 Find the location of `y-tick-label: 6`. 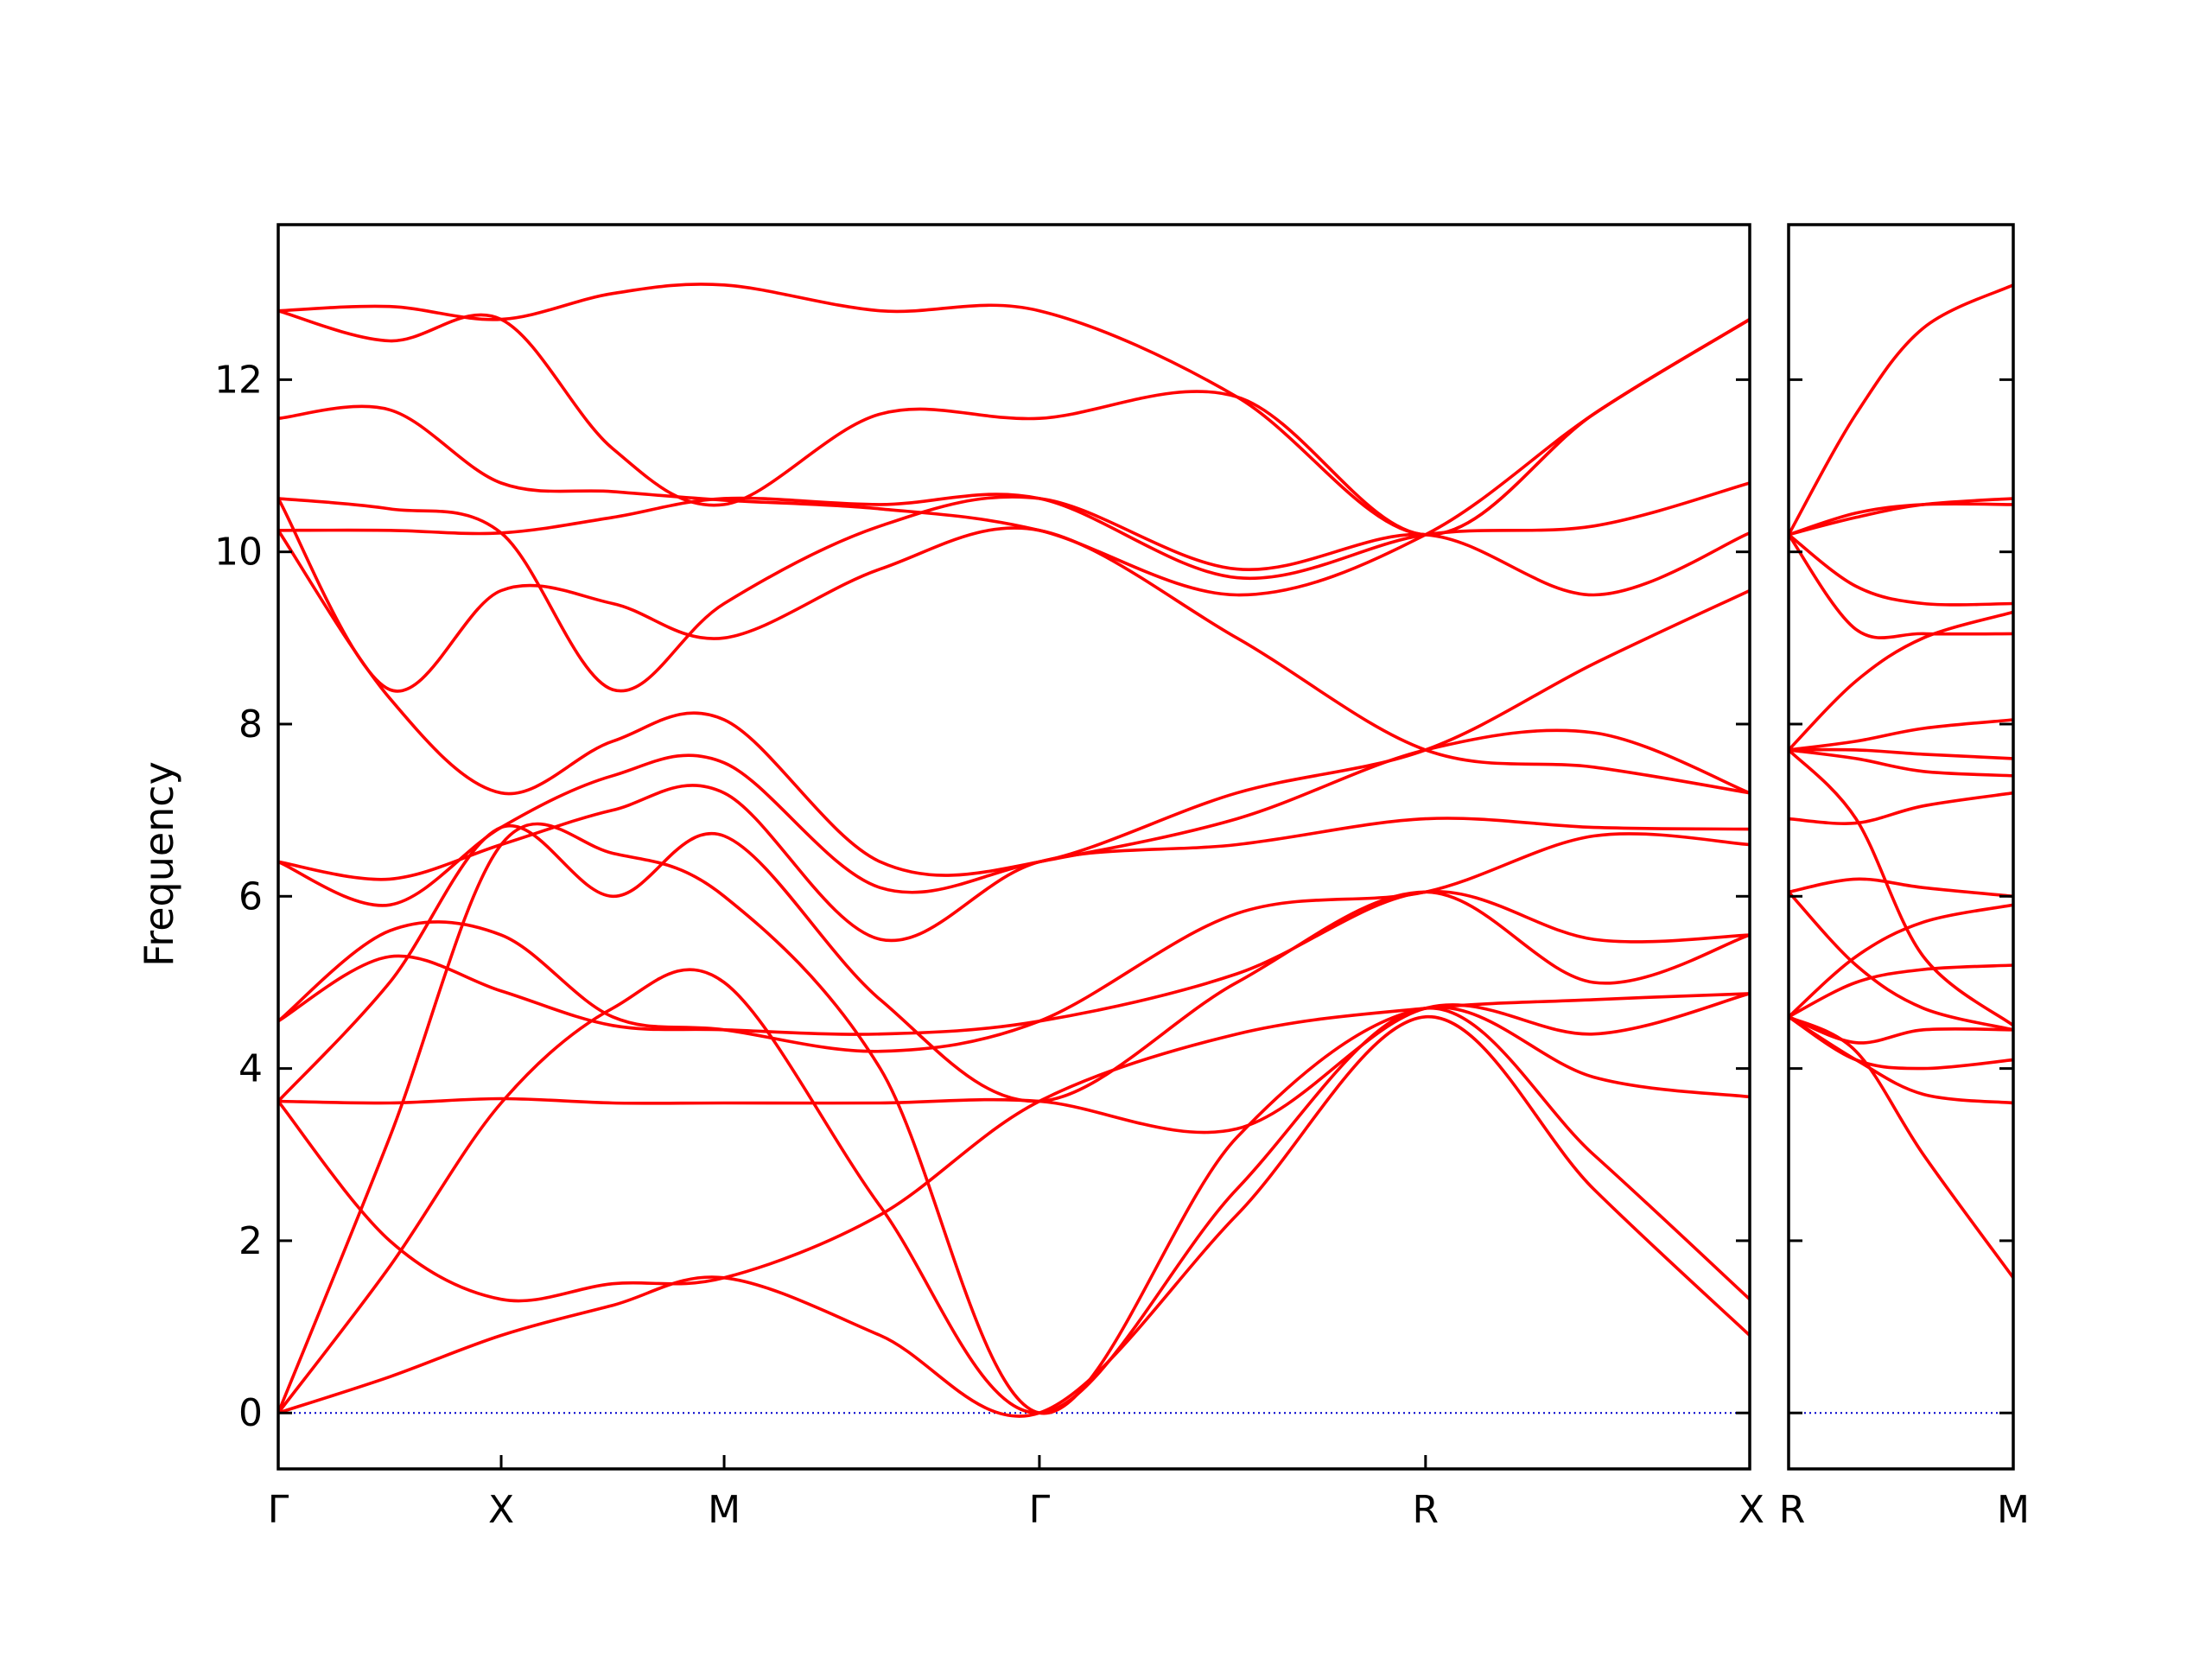

y-tick-label: 6 is located at coordinates (250, 896).